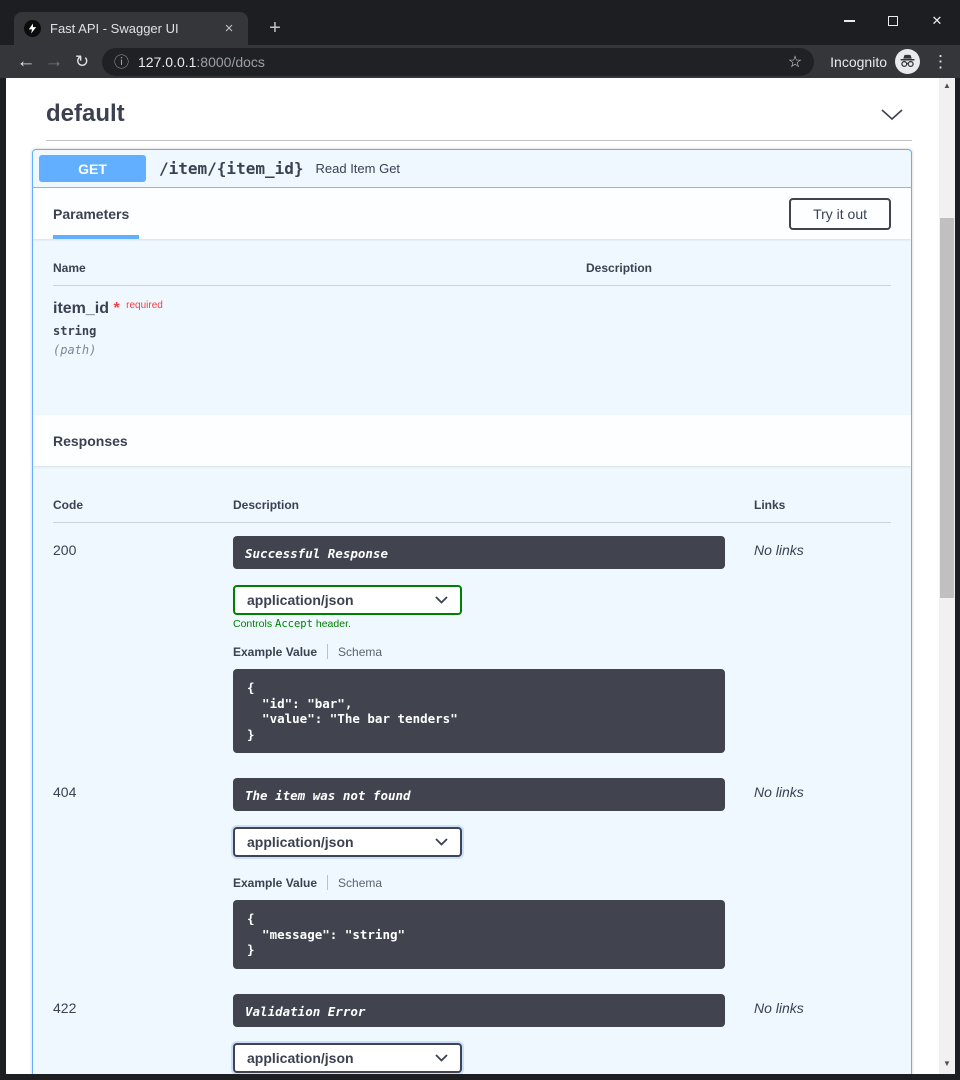  I want to click on response-code: 404, so click(65, 792).